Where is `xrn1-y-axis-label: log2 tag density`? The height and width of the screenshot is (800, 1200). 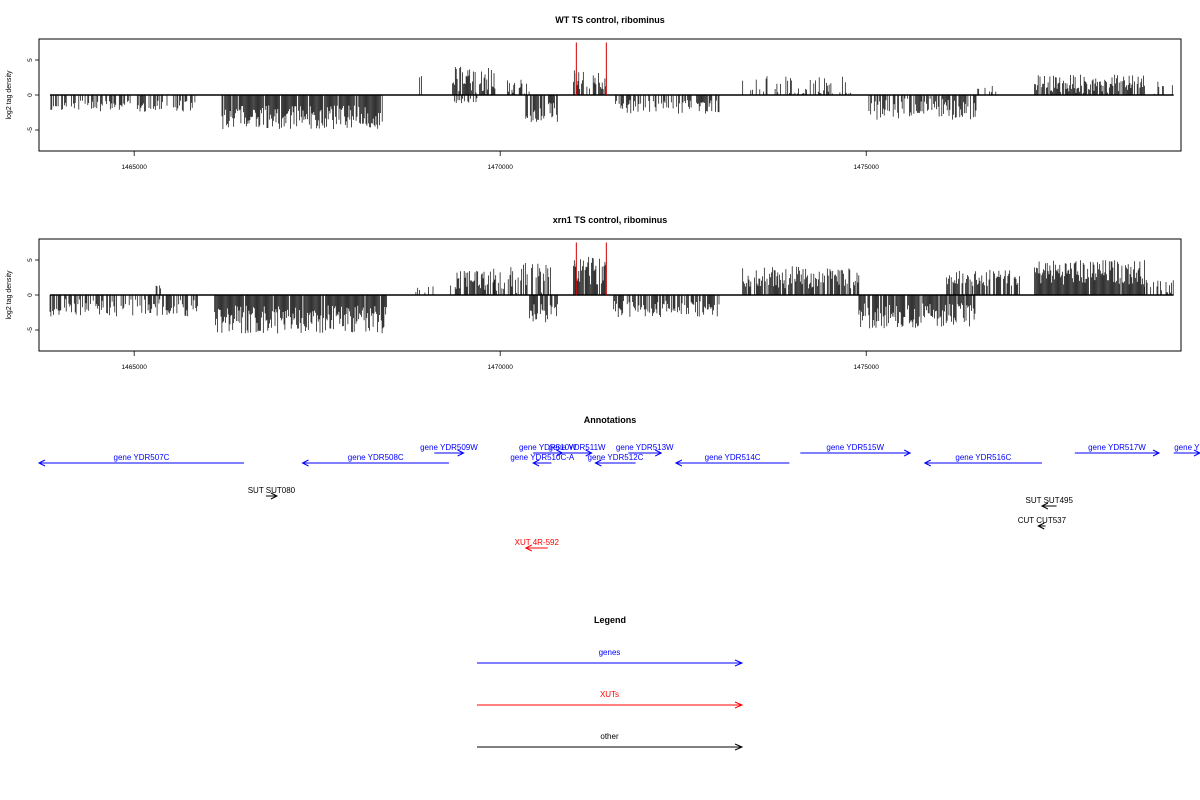 xrn1-y-axis-label: log2 tag density is located at coordinates (9, 295).